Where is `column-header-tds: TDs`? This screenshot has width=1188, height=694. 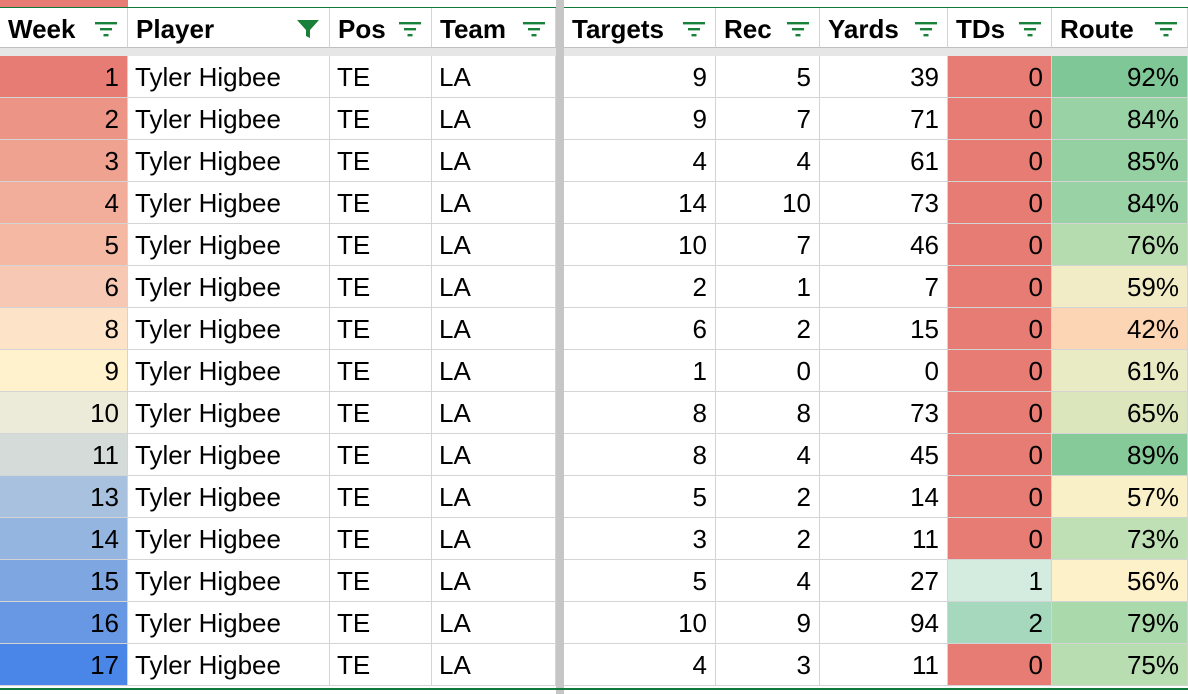
column-header-tds: TDs is located at coordinates (1000, 28).